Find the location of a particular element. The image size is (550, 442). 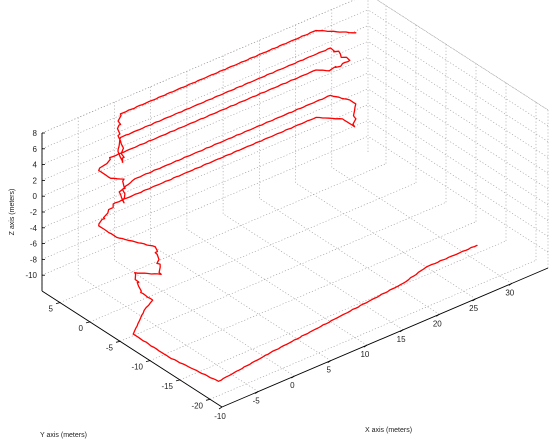

y-tick-label: -15 is located at coordinates (167, 386).